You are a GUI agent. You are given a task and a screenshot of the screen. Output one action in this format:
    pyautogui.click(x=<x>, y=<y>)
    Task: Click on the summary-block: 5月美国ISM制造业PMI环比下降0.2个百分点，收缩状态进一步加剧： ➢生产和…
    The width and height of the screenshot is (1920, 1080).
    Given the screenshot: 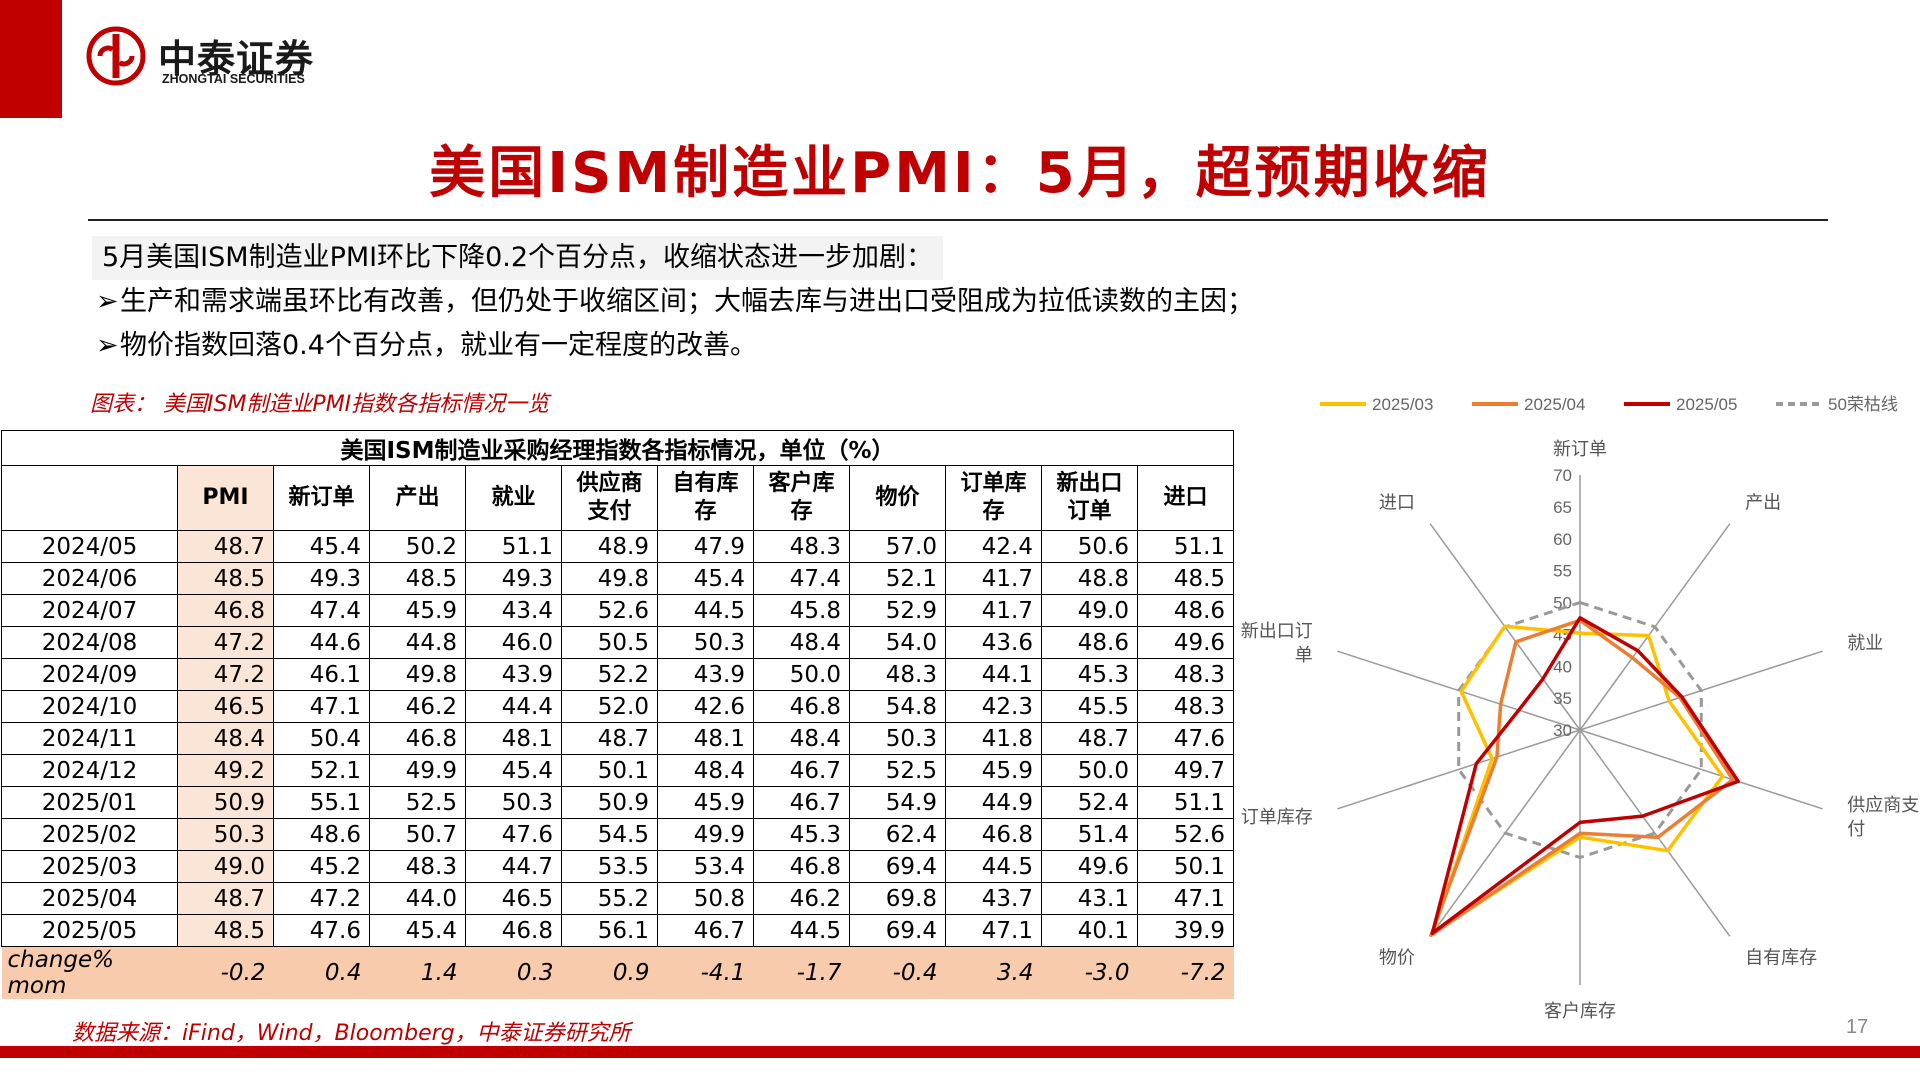 What is the action you would take?
    pyautogui.click(x=673, y=302)
    